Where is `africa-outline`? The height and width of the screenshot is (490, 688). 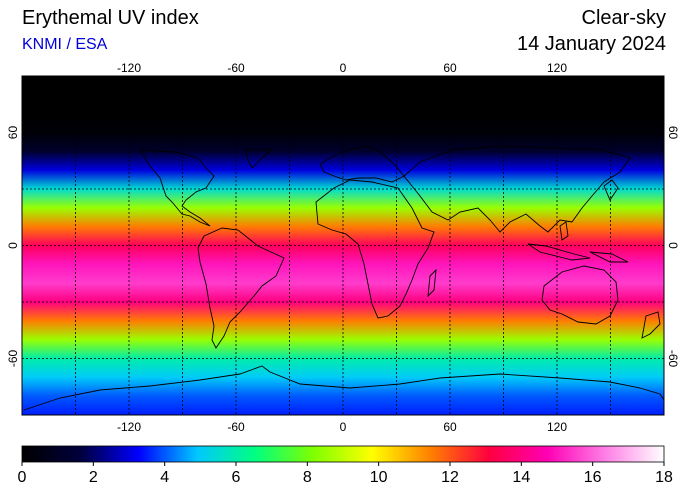 africa-outline is located at coordinates (375, 249).